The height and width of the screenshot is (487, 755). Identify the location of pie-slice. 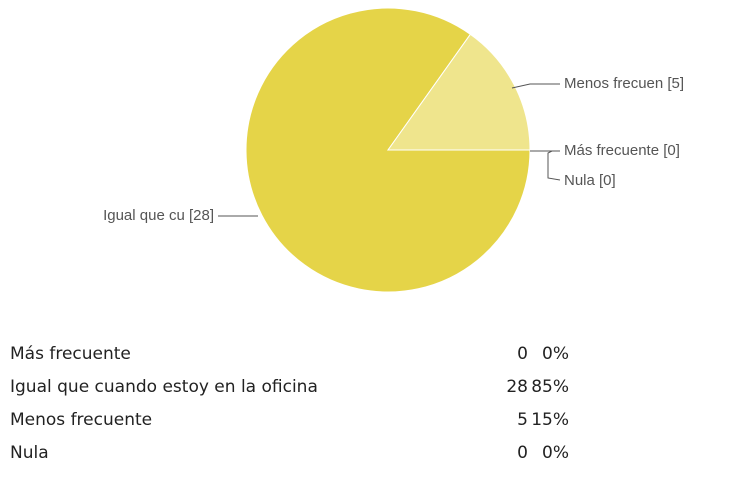
(459, 92).